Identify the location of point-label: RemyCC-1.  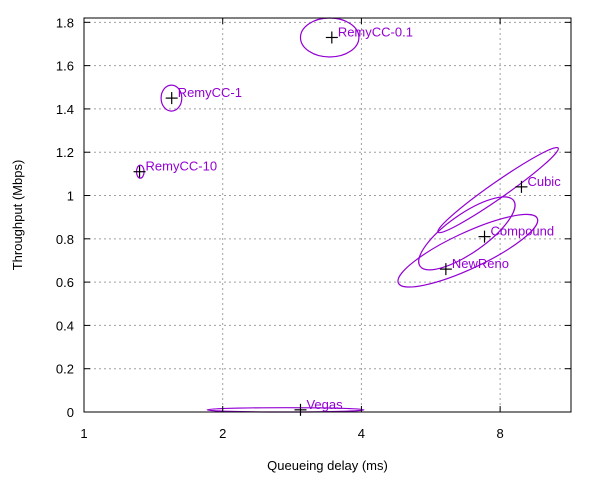
(210, 92).